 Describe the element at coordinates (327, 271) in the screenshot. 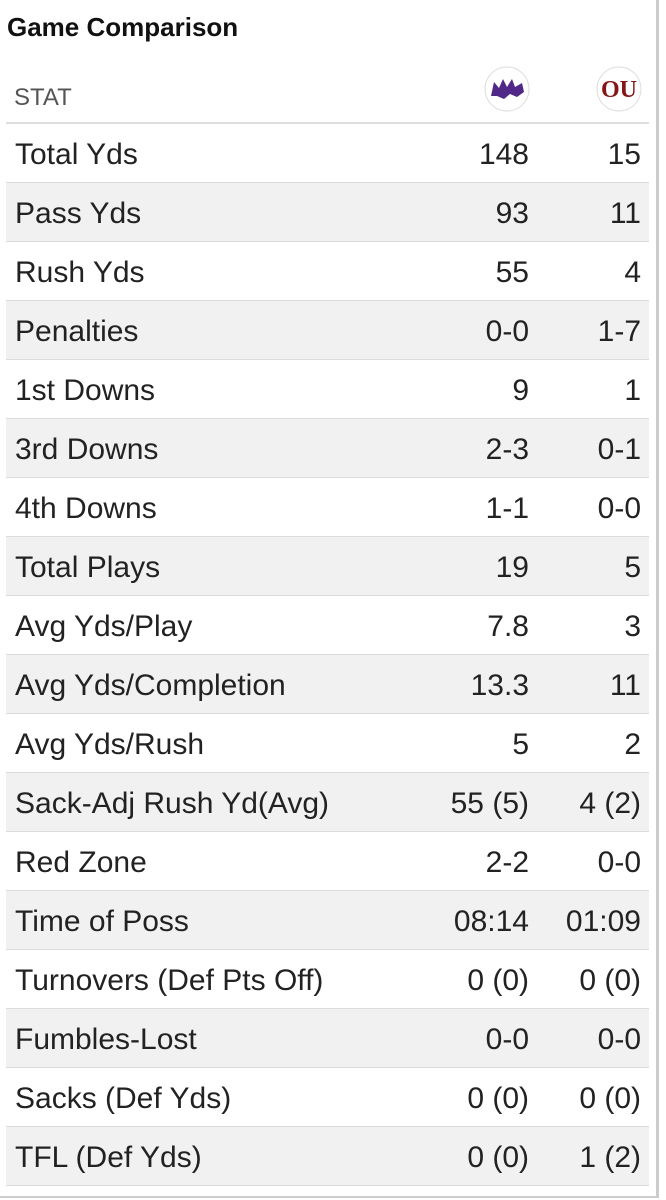

I see `table-row: Rush Yds 55 4` at that location.